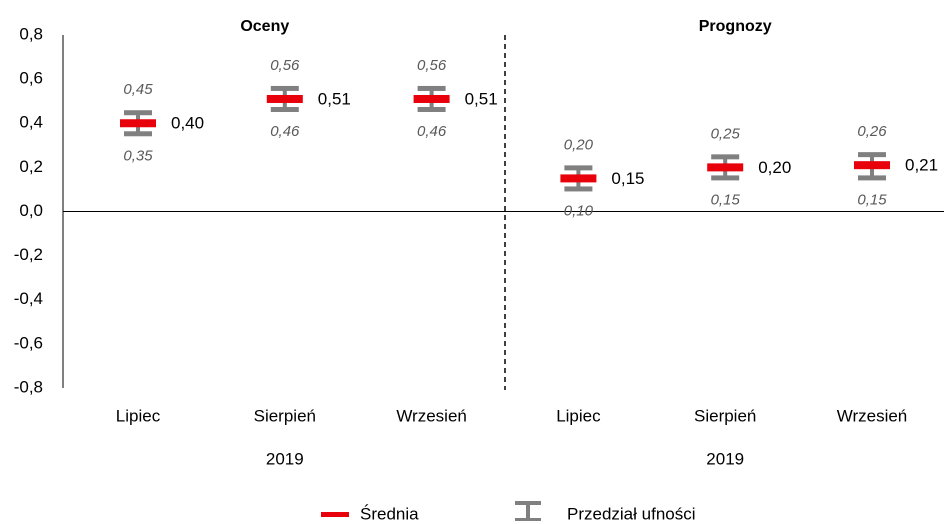 Image resolution: width=944 pixels, height=524 pixels. Describe the element at coordinates (872, 131) in the screenshot. I see `upper-label: 0,26` at that location.